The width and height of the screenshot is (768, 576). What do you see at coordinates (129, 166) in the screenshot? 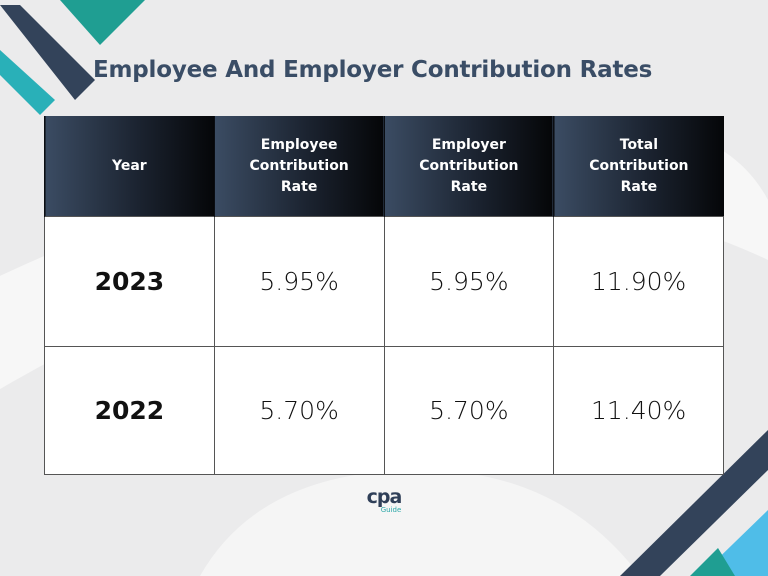
I see `header-cell: Year` at bounding box center [129, 166].